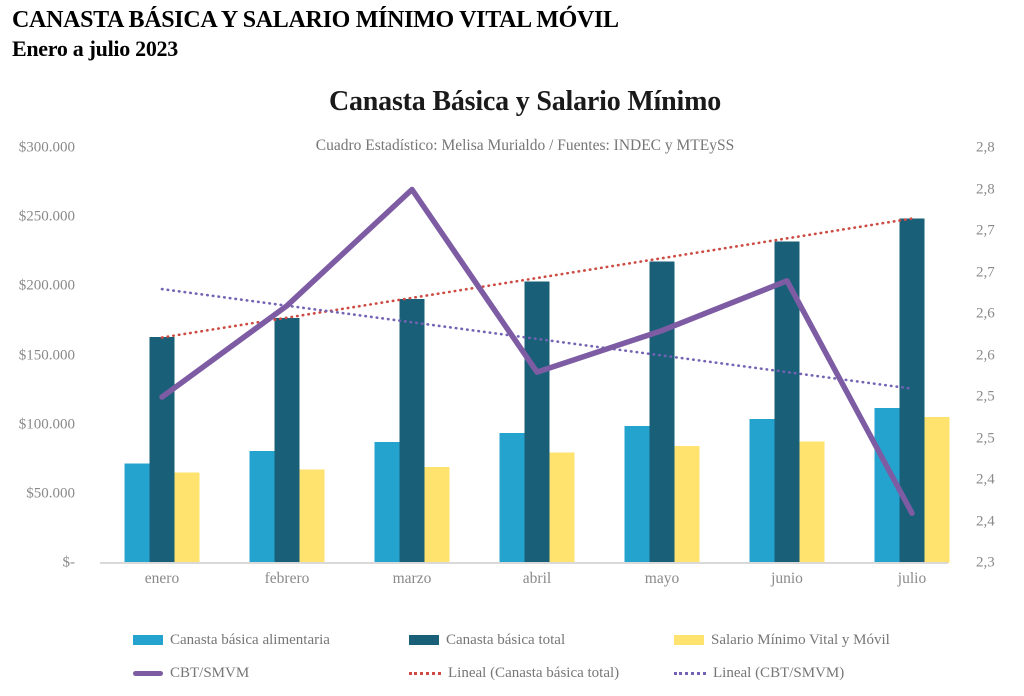 Image resolution: width=1024 pixels, height=696 pixels. Describe the element at coordinates (50, 493) in the screenshot. I see `left-axis-tick-label: $50.000` at that location.